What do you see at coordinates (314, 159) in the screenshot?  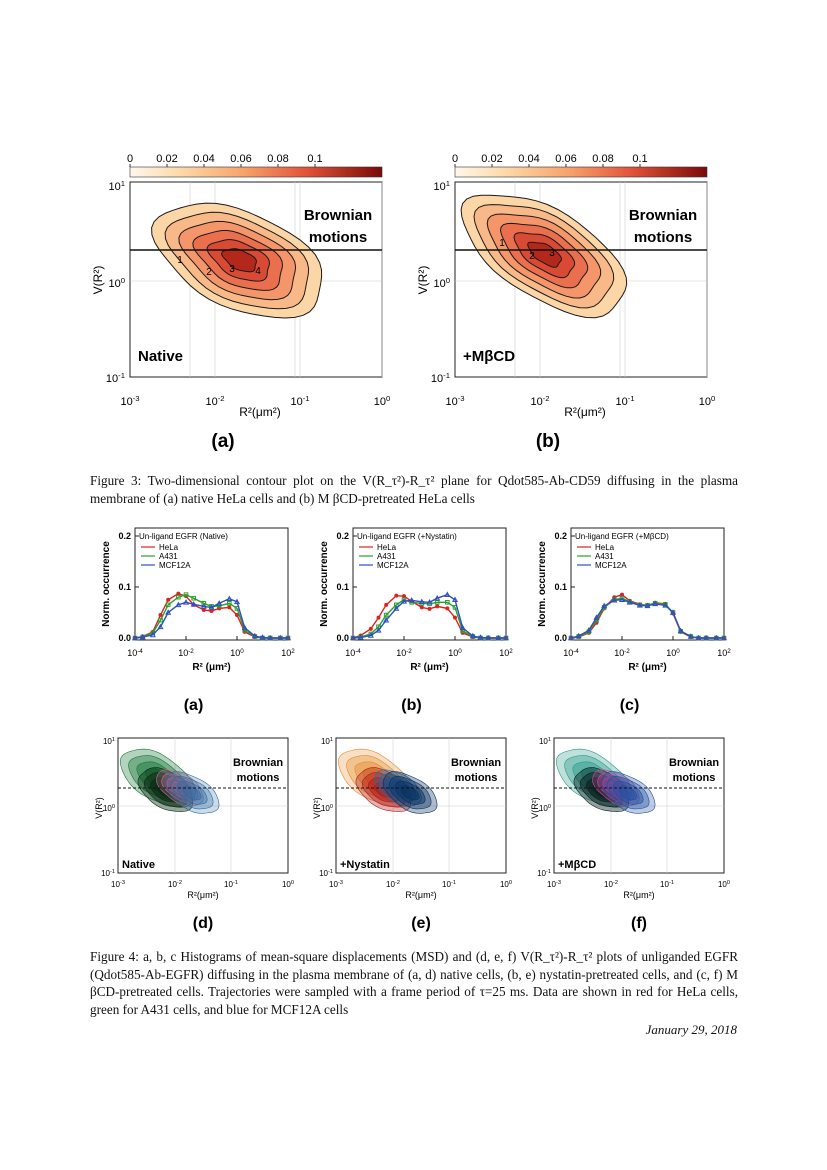 I see `colorbar-tick-label: 0.1` at bounding box center [314, 159].